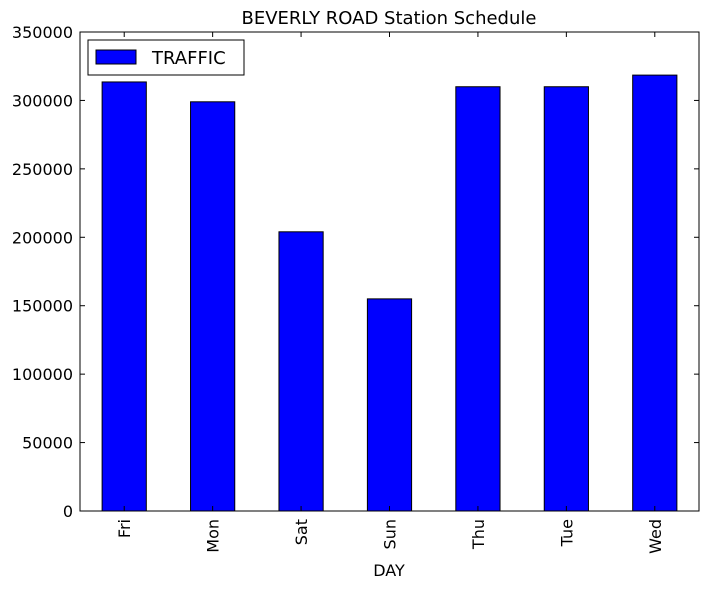 The height and width of the screenshot is (589, 709). What do you see at coordinates (301, 371) in the screenshot?
I see `bar-sat` at bounding box center [301, 371].